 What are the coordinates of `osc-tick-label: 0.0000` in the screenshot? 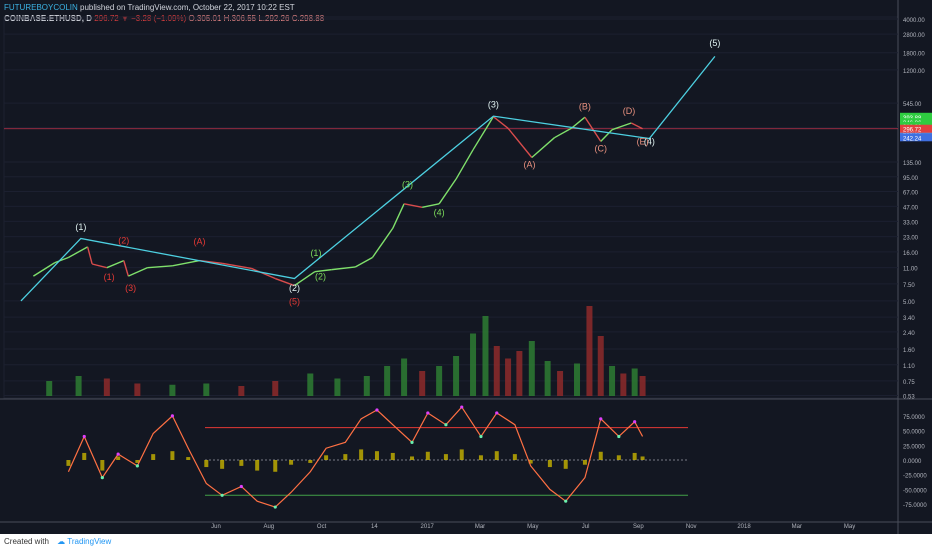 It's located at (912, 462).